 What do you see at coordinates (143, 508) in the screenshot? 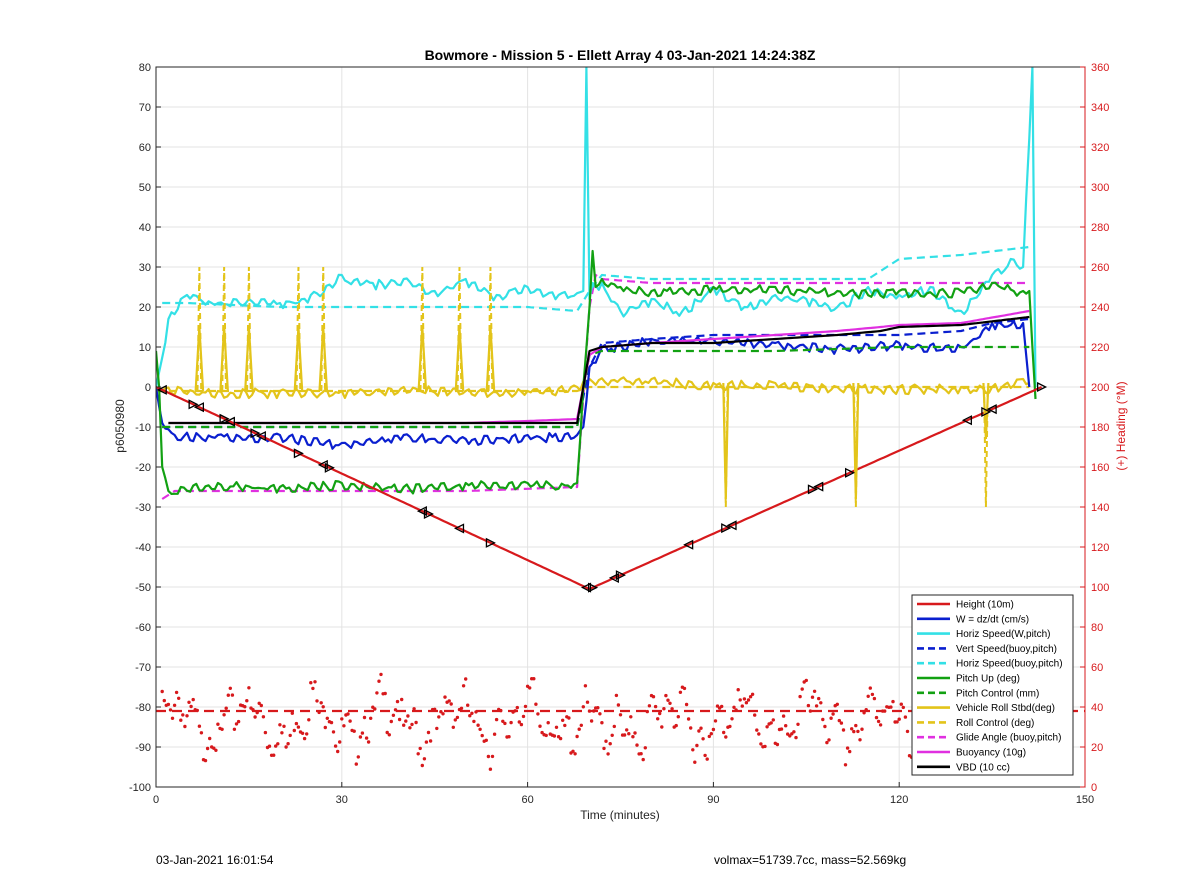
I see `y-left-tick-label: -30` at bounding box center [143, 508].